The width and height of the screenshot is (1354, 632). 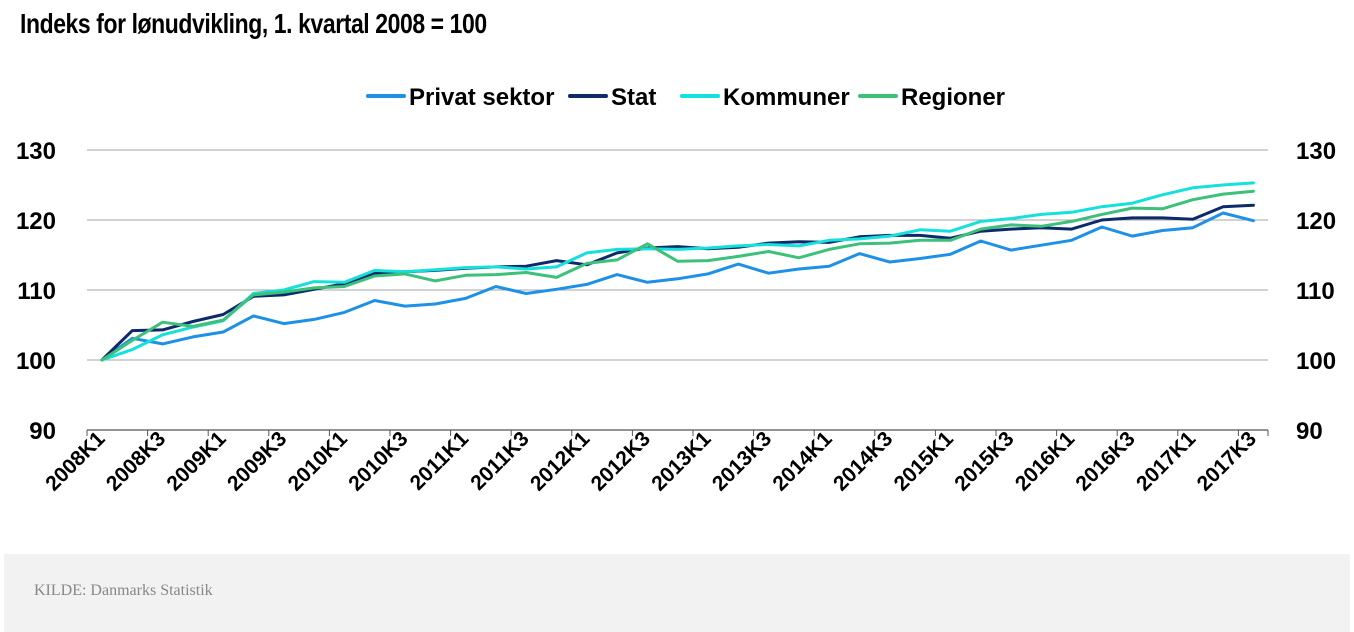 What do you see at coordinates (1309, 431) in the screenshot?
I see `y-tick-label-right: 90` at bounding box center [1309, 431].